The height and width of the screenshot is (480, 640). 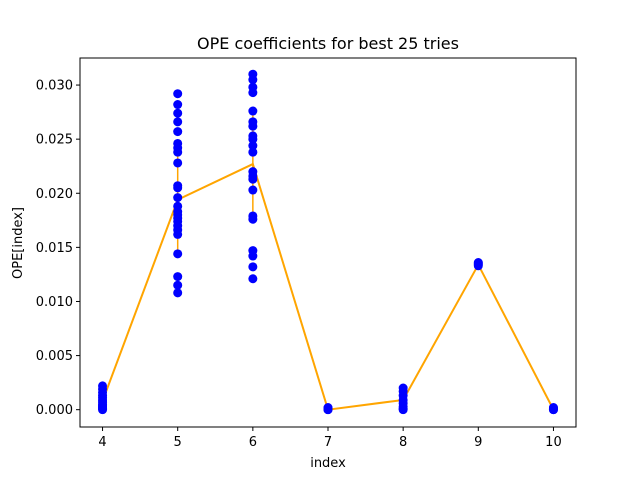 What do you see at coordinates (54, 140) in the screenshot?
I see `y-tick-label: 0.025` at bounding box center [54, 140].